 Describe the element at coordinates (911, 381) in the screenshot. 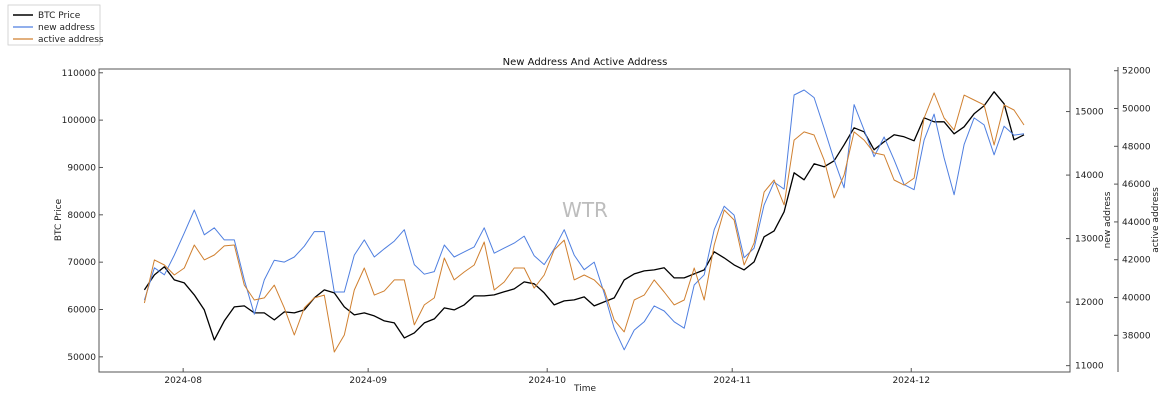

I see `x-tick-label: 2024-12` at that location.